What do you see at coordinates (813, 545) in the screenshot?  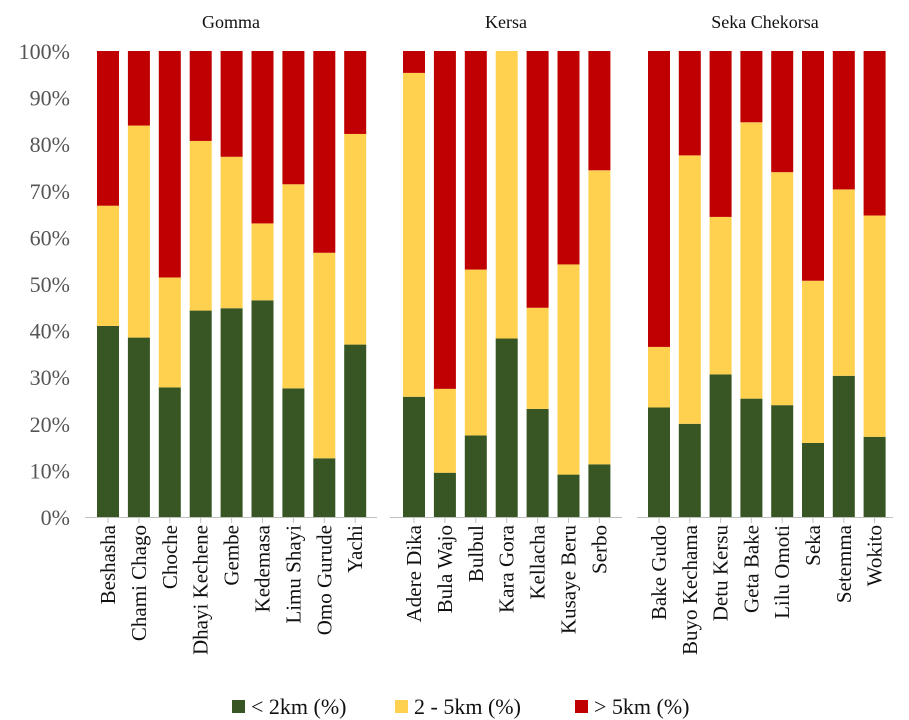 I see `x-category-label: Seka` at bounding box center [813, 545].